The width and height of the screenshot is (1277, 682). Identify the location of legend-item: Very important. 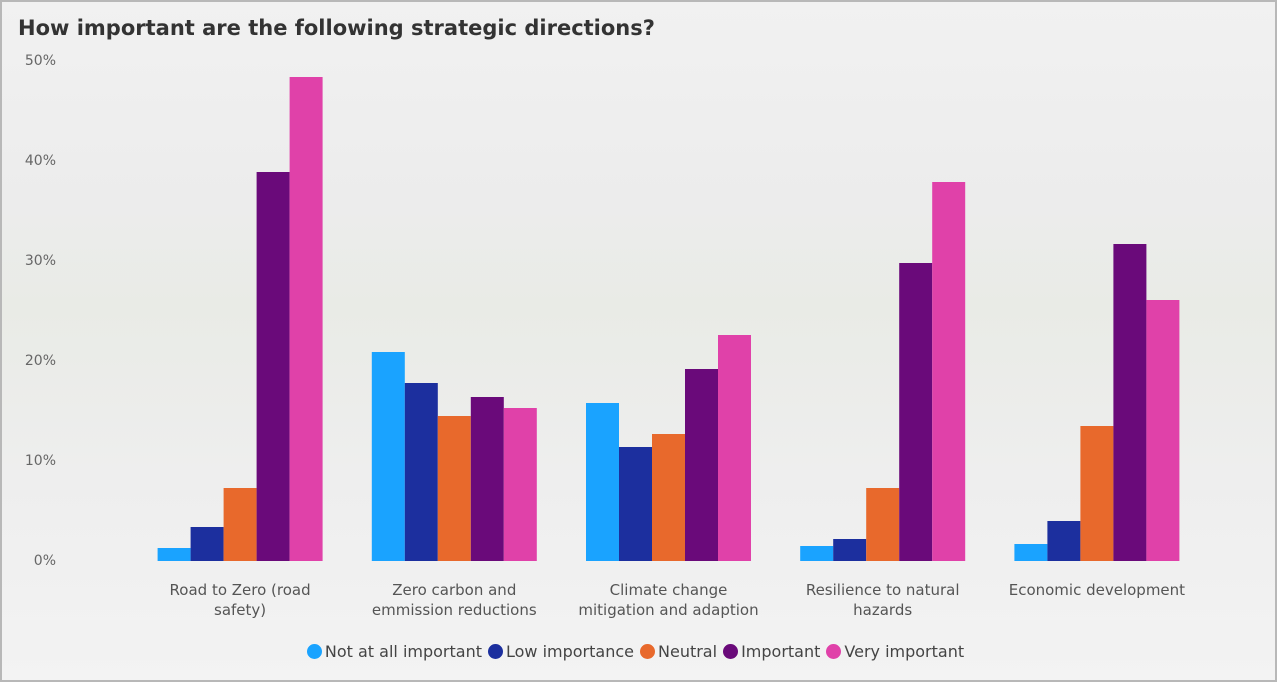
(895, 651).